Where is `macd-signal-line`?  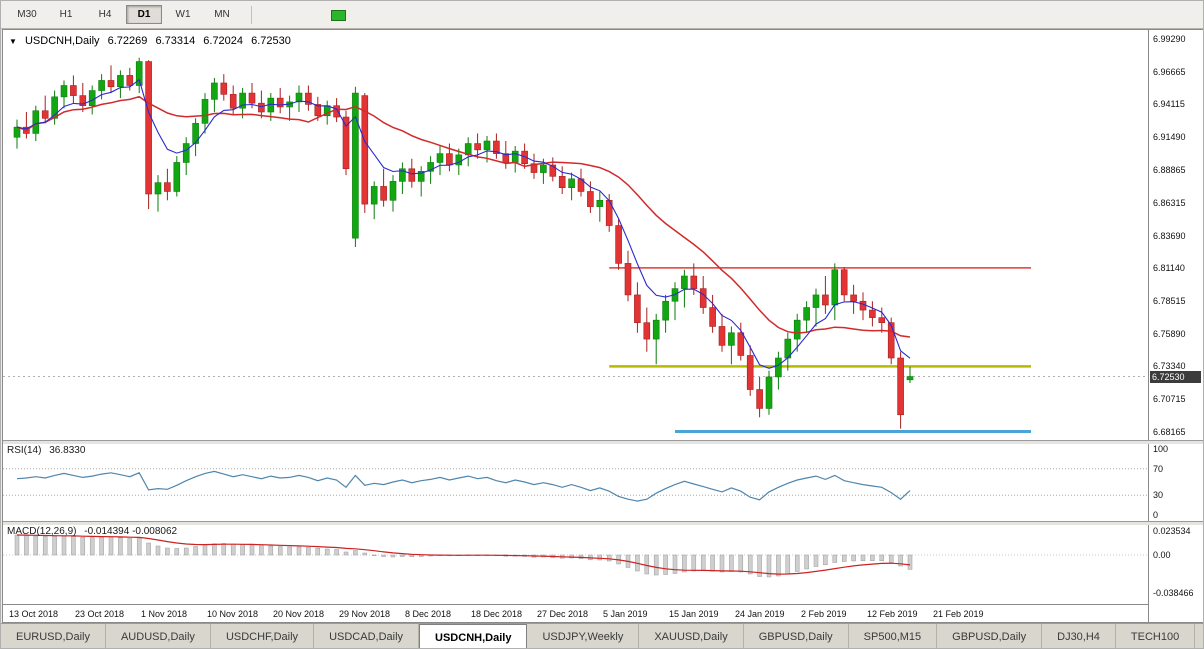 macd-signal-line is located at coordinates (463, 554).